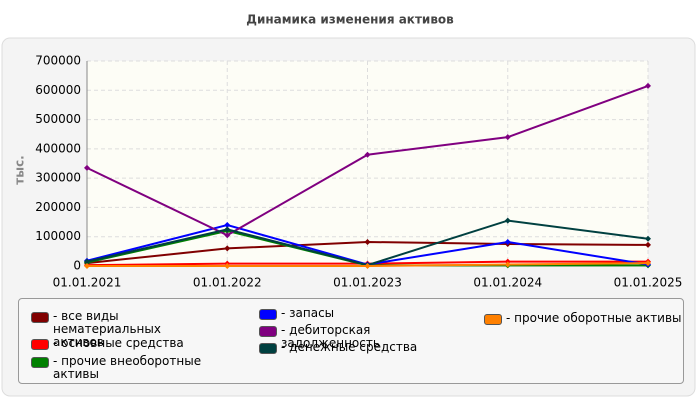 Image resolution: width=700 pixels, height=400 pixels. I want to click on y-tick-label: 400000, so click(58, 148).